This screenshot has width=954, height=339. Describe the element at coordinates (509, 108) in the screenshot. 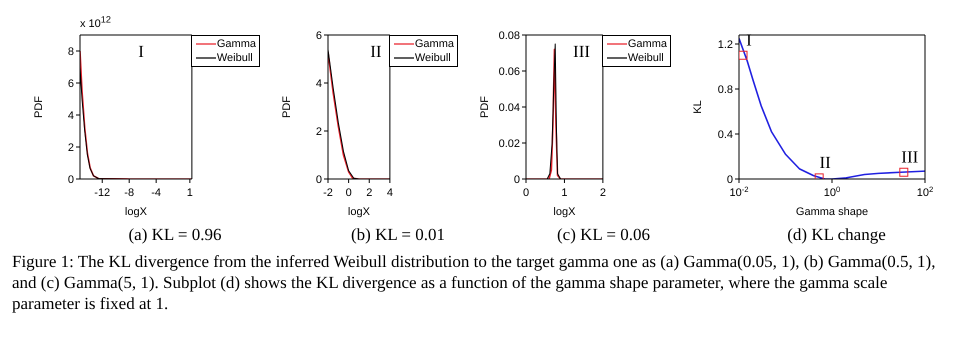

I see `y-tick-label: 0.04` at that location.